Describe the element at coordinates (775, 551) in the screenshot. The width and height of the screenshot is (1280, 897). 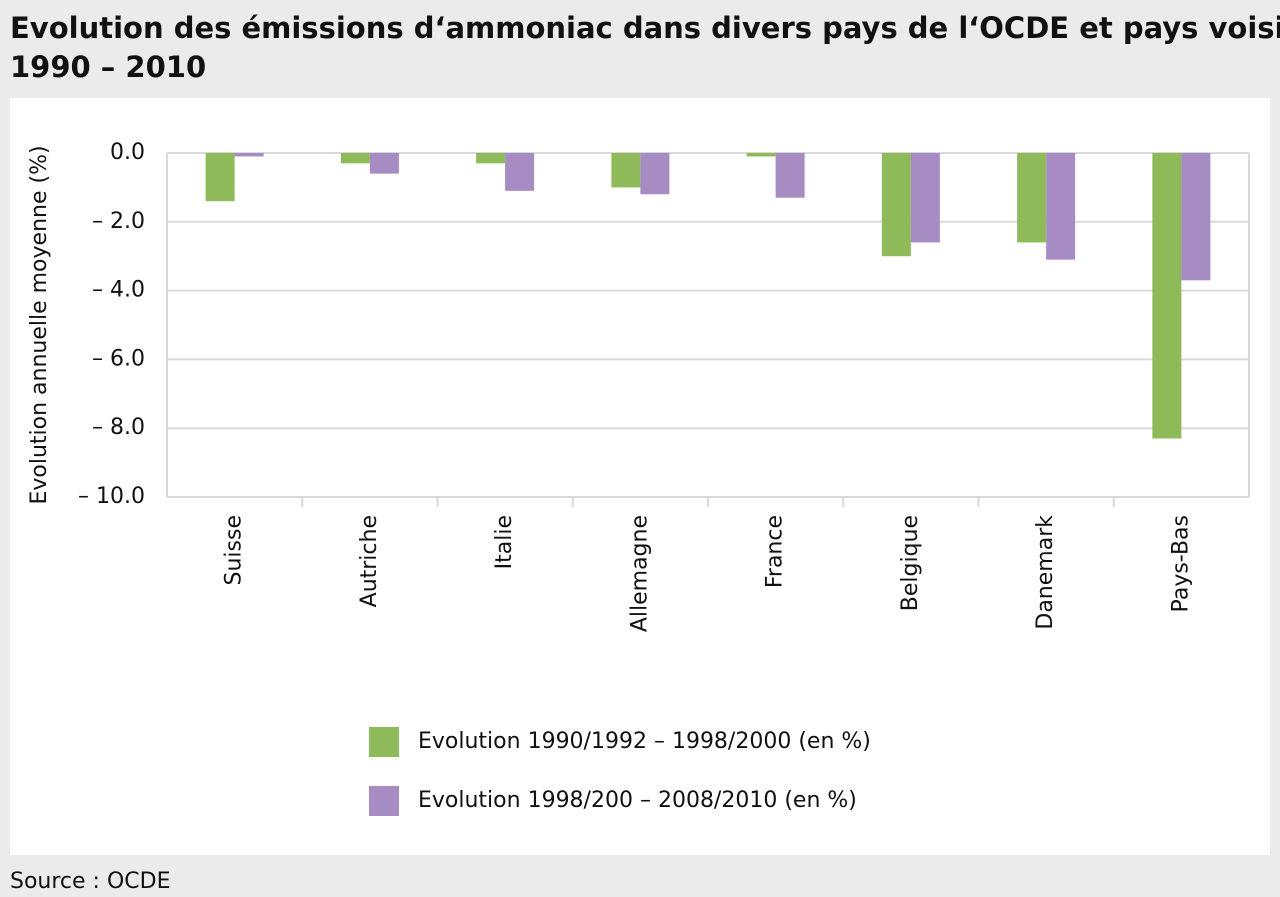
I see `x-tick-label: France` at that location.